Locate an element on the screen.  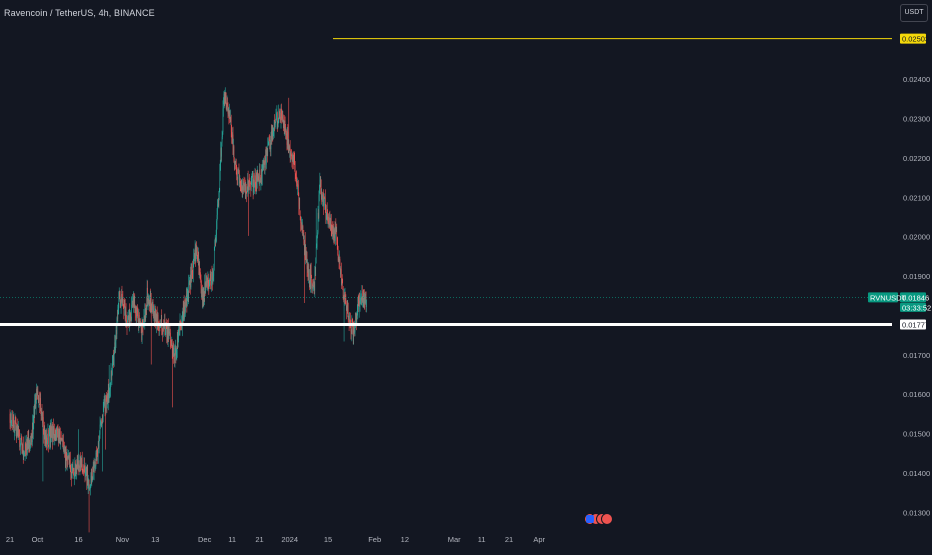
x-tick-label: 2024 is located at coordinates (289, 539).